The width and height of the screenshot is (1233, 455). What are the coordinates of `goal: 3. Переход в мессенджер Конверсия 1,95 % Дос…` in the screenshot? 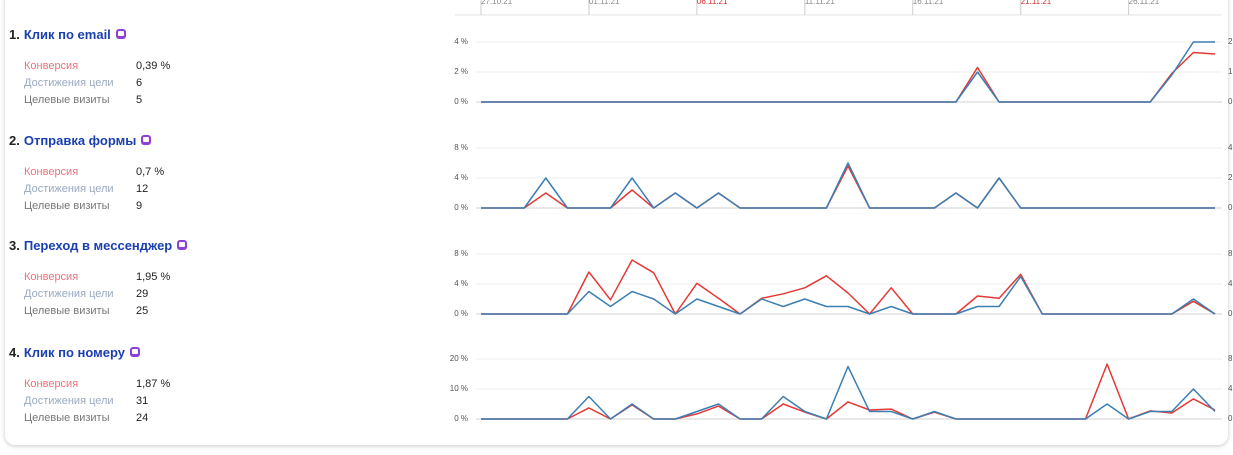 It's located at (224, 276).